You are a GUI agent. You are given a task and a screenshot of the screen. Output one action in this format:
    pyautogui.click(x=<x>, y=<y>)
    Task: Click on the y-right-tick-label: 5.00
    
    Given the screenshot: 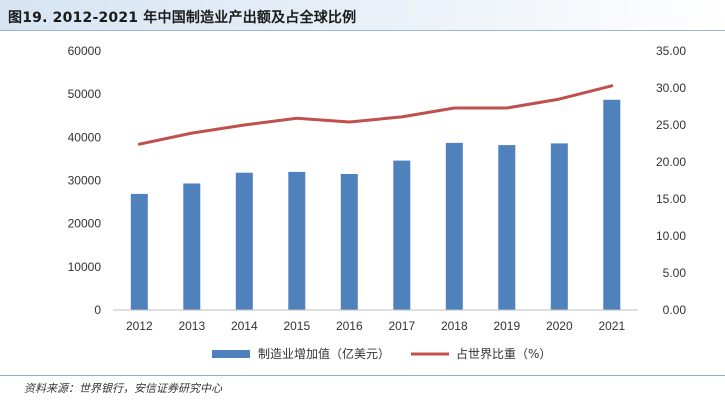 What is the action you would take?
    pyautogui.click(x=675, y=273)
    